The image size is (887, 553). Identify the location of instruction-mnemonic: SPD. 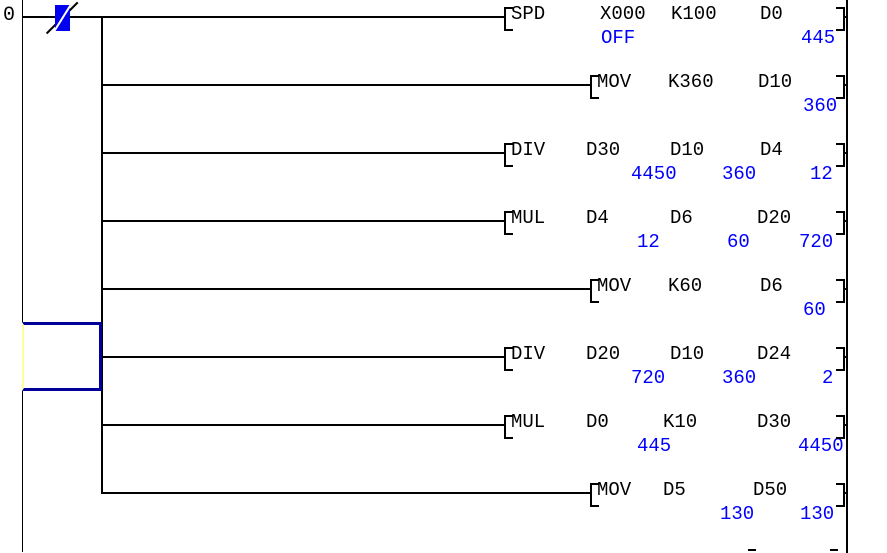
(528, 14).